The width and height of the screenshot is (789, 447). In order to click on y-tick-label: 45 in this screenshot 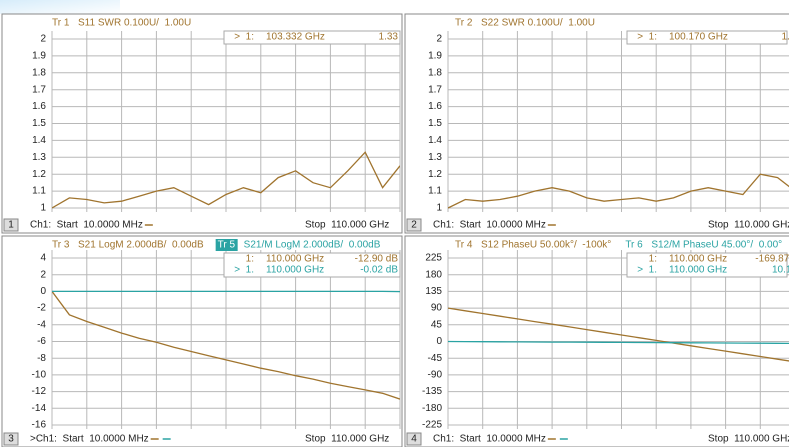, I will do `click(437, 324)`.